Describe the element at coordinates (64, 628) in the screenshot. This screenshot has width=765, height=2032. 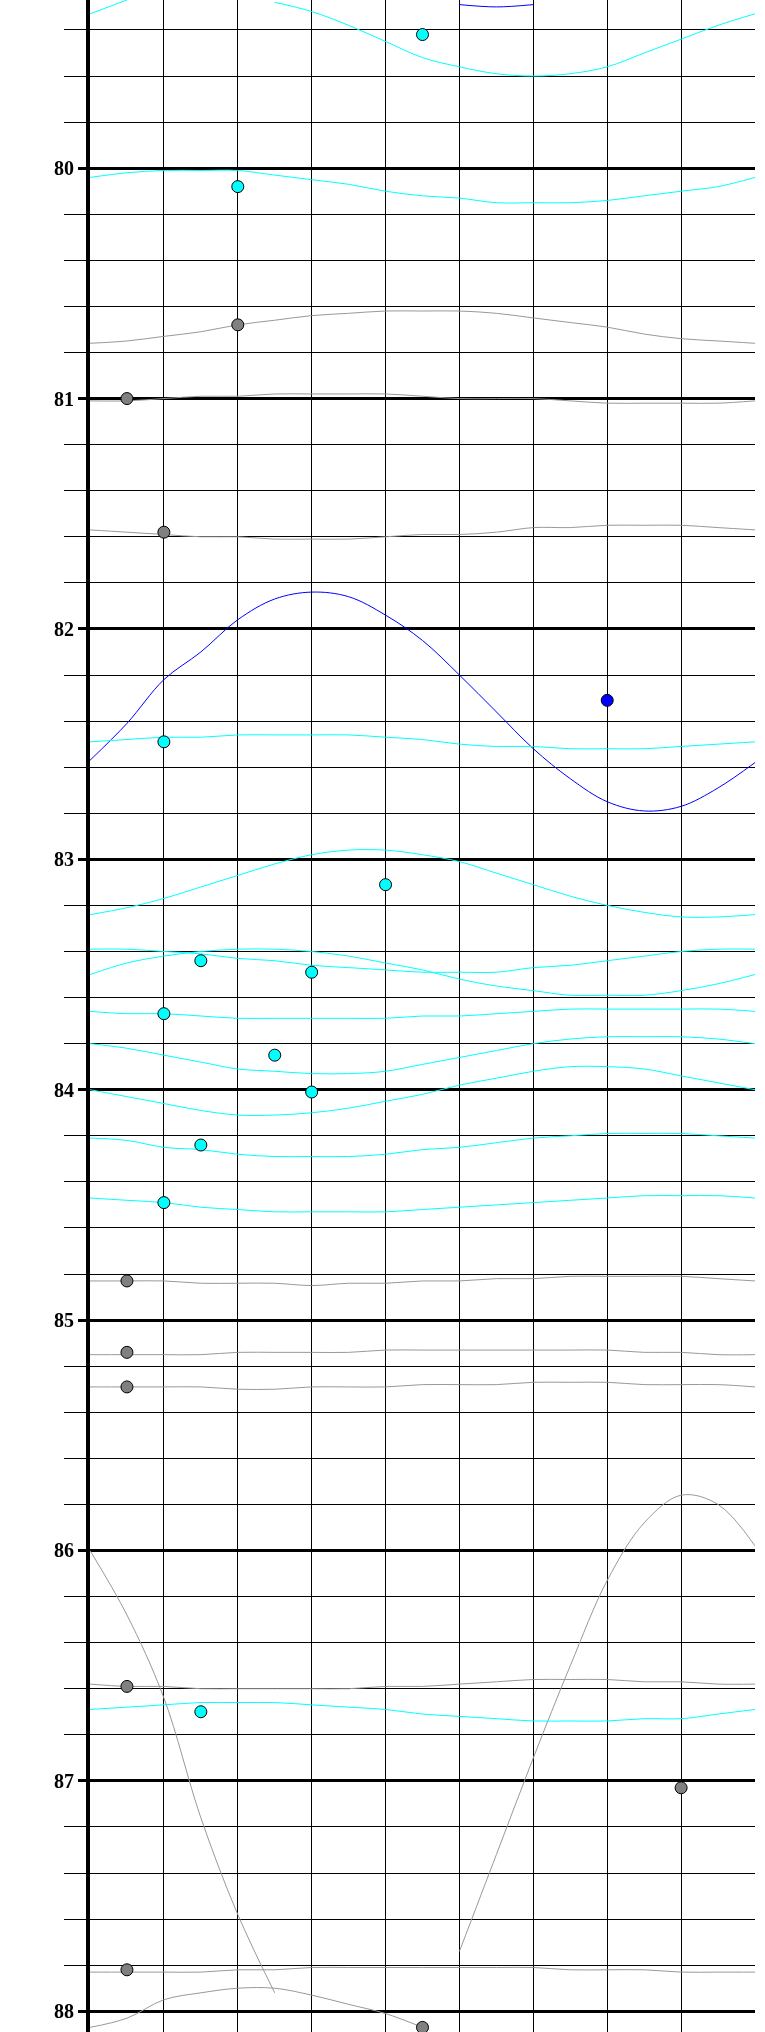
I see `y-tick-label: 82` at that location.